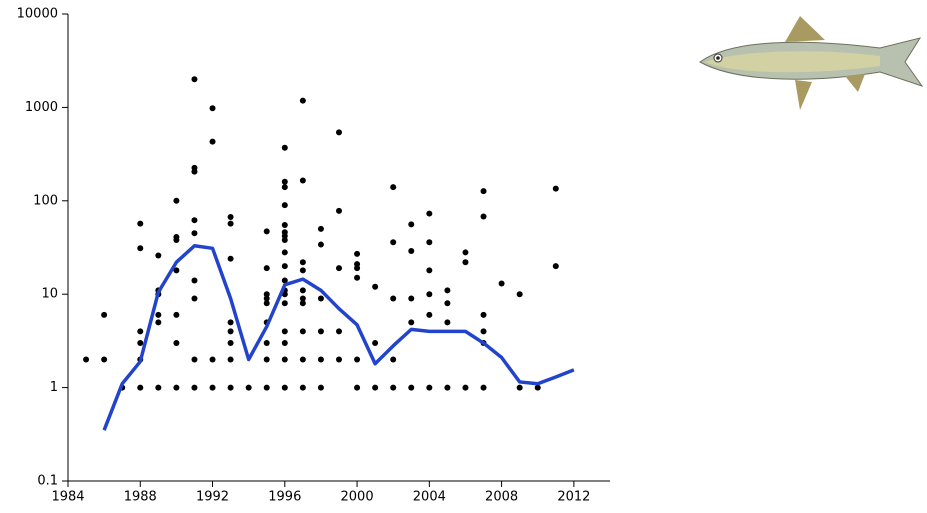  I want to click on y-tick-label: 10, so click(49, 294).